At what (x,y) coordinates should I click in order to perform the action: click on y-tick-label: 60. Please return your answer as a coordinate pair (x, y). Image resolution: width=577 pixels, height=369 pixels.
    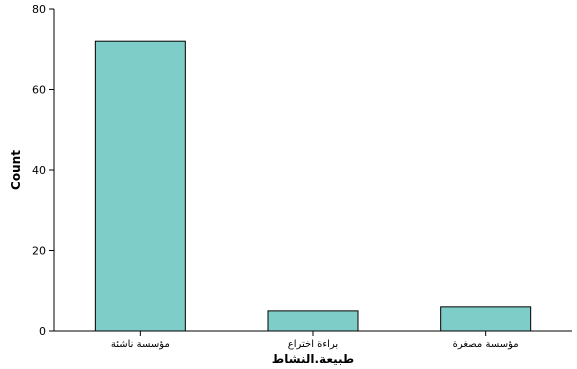
    Looking at the image, I should click on (39, 90).